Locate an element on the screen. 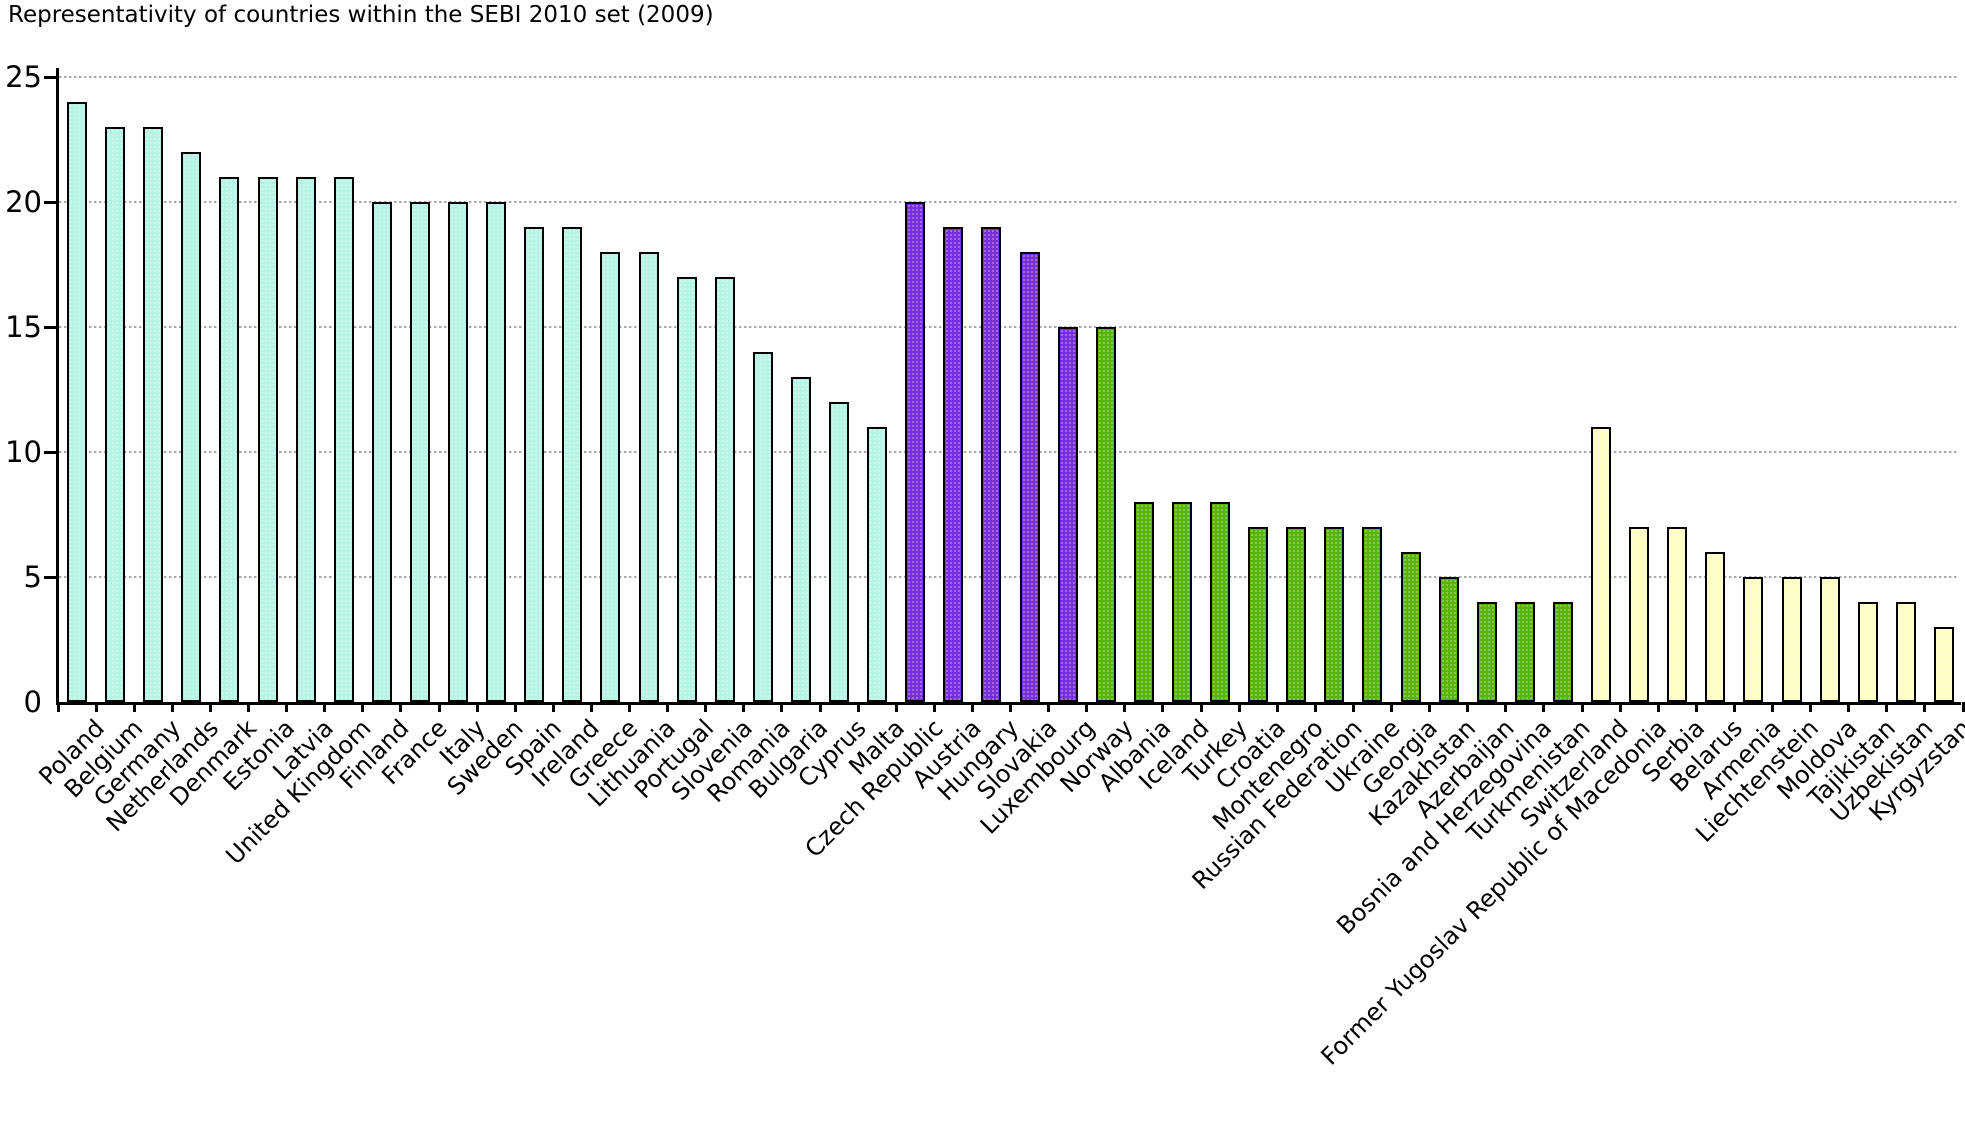  bar-sweden is located at coordinates (496, 452).